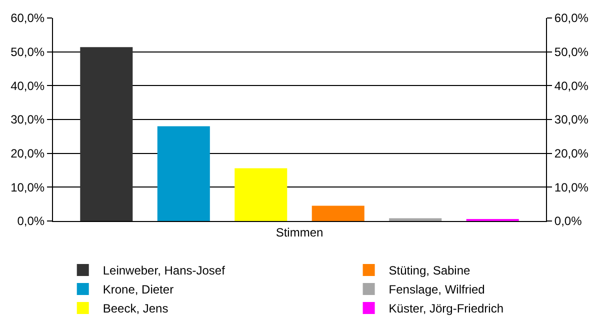 This screenshot has height=333, width=600. What do you see at coordinates (27, 153) in the screenshot?
I see `y-tick-label: 20,0%` at bounding box center [27, 153].